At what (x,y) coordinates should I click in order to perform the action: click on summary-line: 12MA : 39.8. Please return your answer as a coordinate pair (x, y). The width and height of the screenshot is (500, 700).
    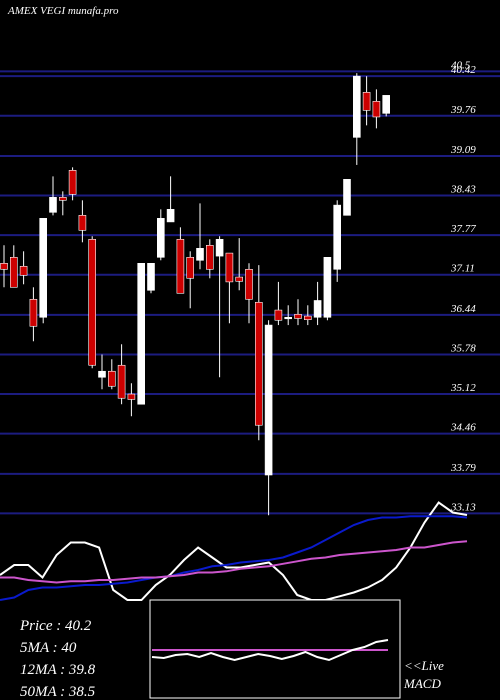
    Looking at the image, I should click on (58, 670).